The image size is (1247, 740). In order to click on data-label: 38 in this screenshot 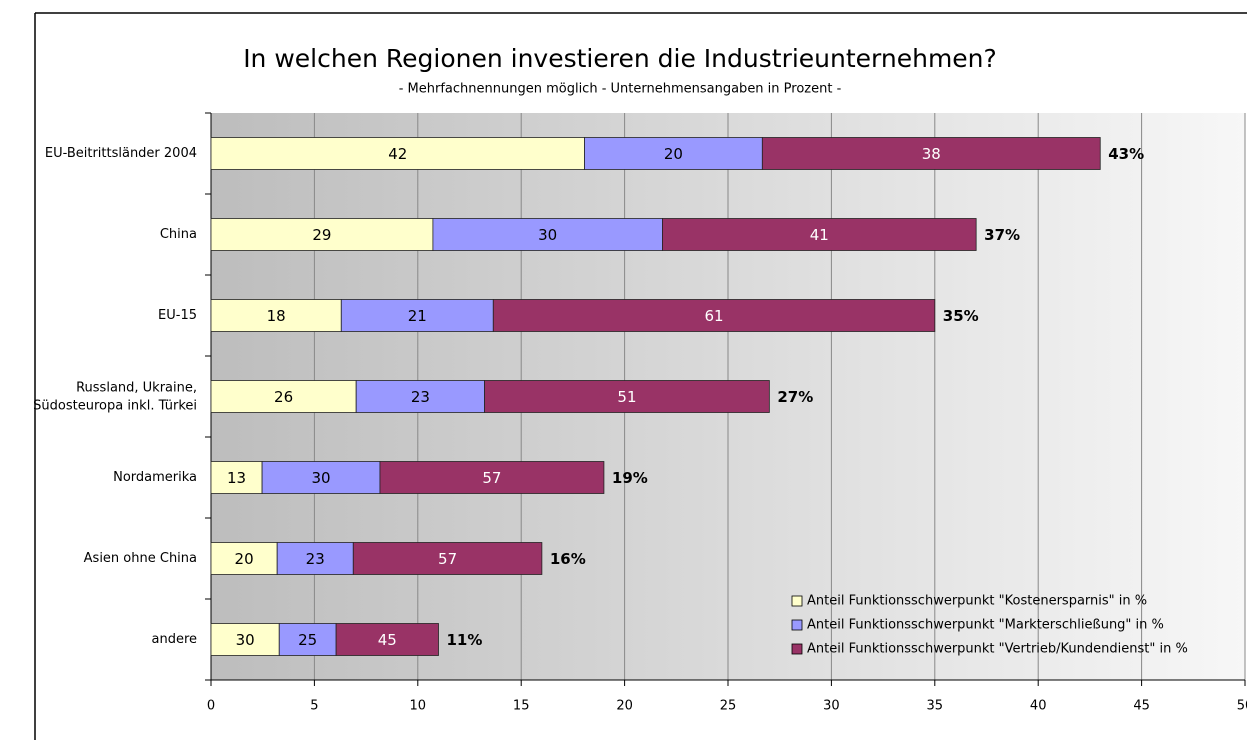, I will do `click(931, 154)`.